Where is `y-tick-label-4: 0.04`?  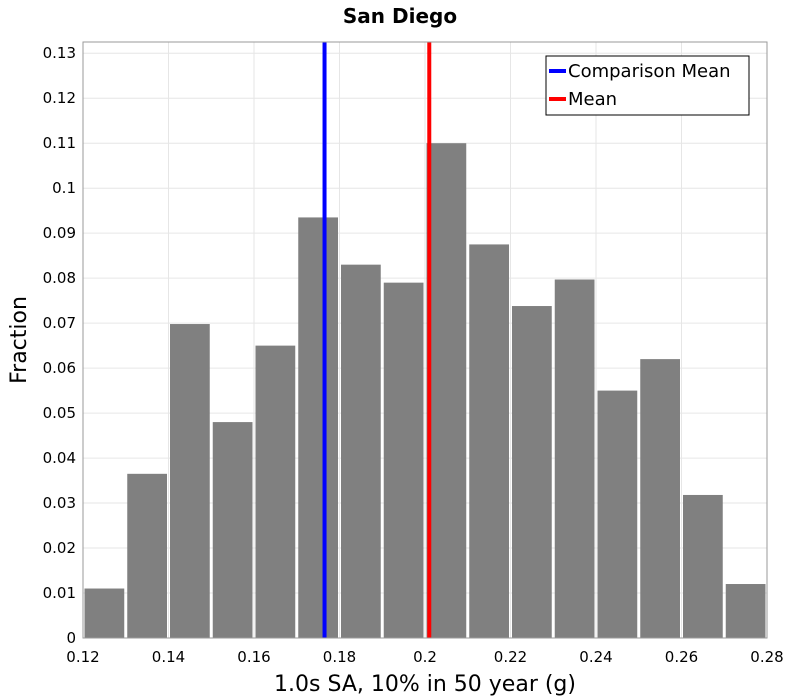 y-tick-label-4: 0.04 is located at coordinates (59, 458).